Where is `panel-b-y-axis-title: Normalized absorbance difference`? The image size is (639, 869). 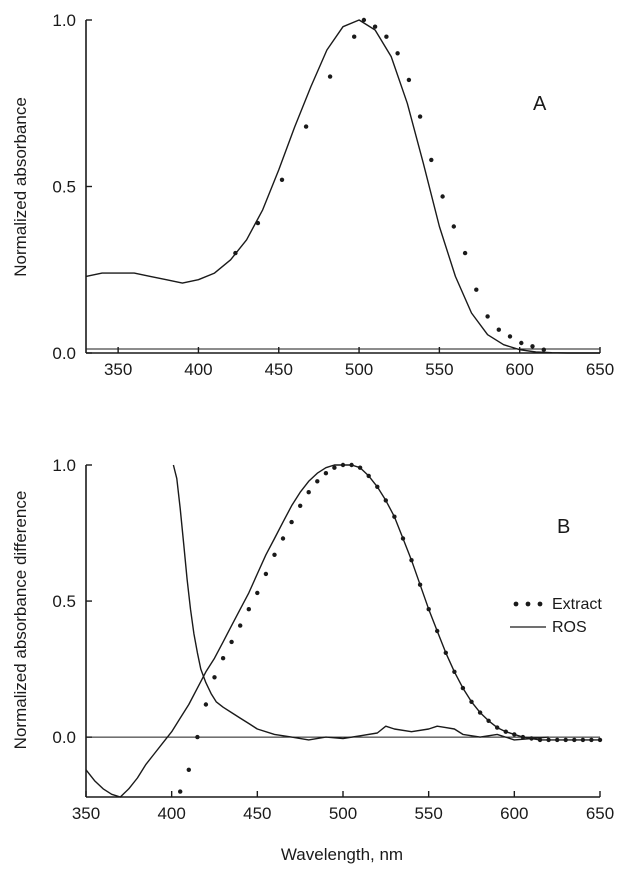
panel-b-y-axis-title: Normalized absorbance difference is located at coordinates (20, 620).